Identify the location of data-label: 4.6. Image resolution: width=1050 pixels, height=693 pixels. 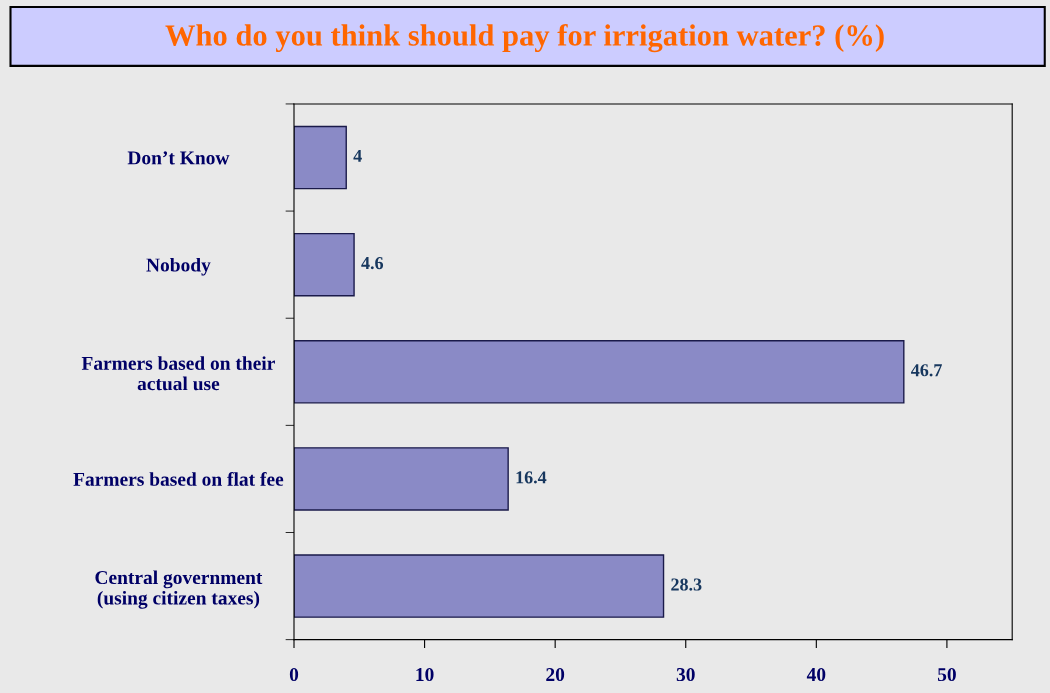
(372, 263).